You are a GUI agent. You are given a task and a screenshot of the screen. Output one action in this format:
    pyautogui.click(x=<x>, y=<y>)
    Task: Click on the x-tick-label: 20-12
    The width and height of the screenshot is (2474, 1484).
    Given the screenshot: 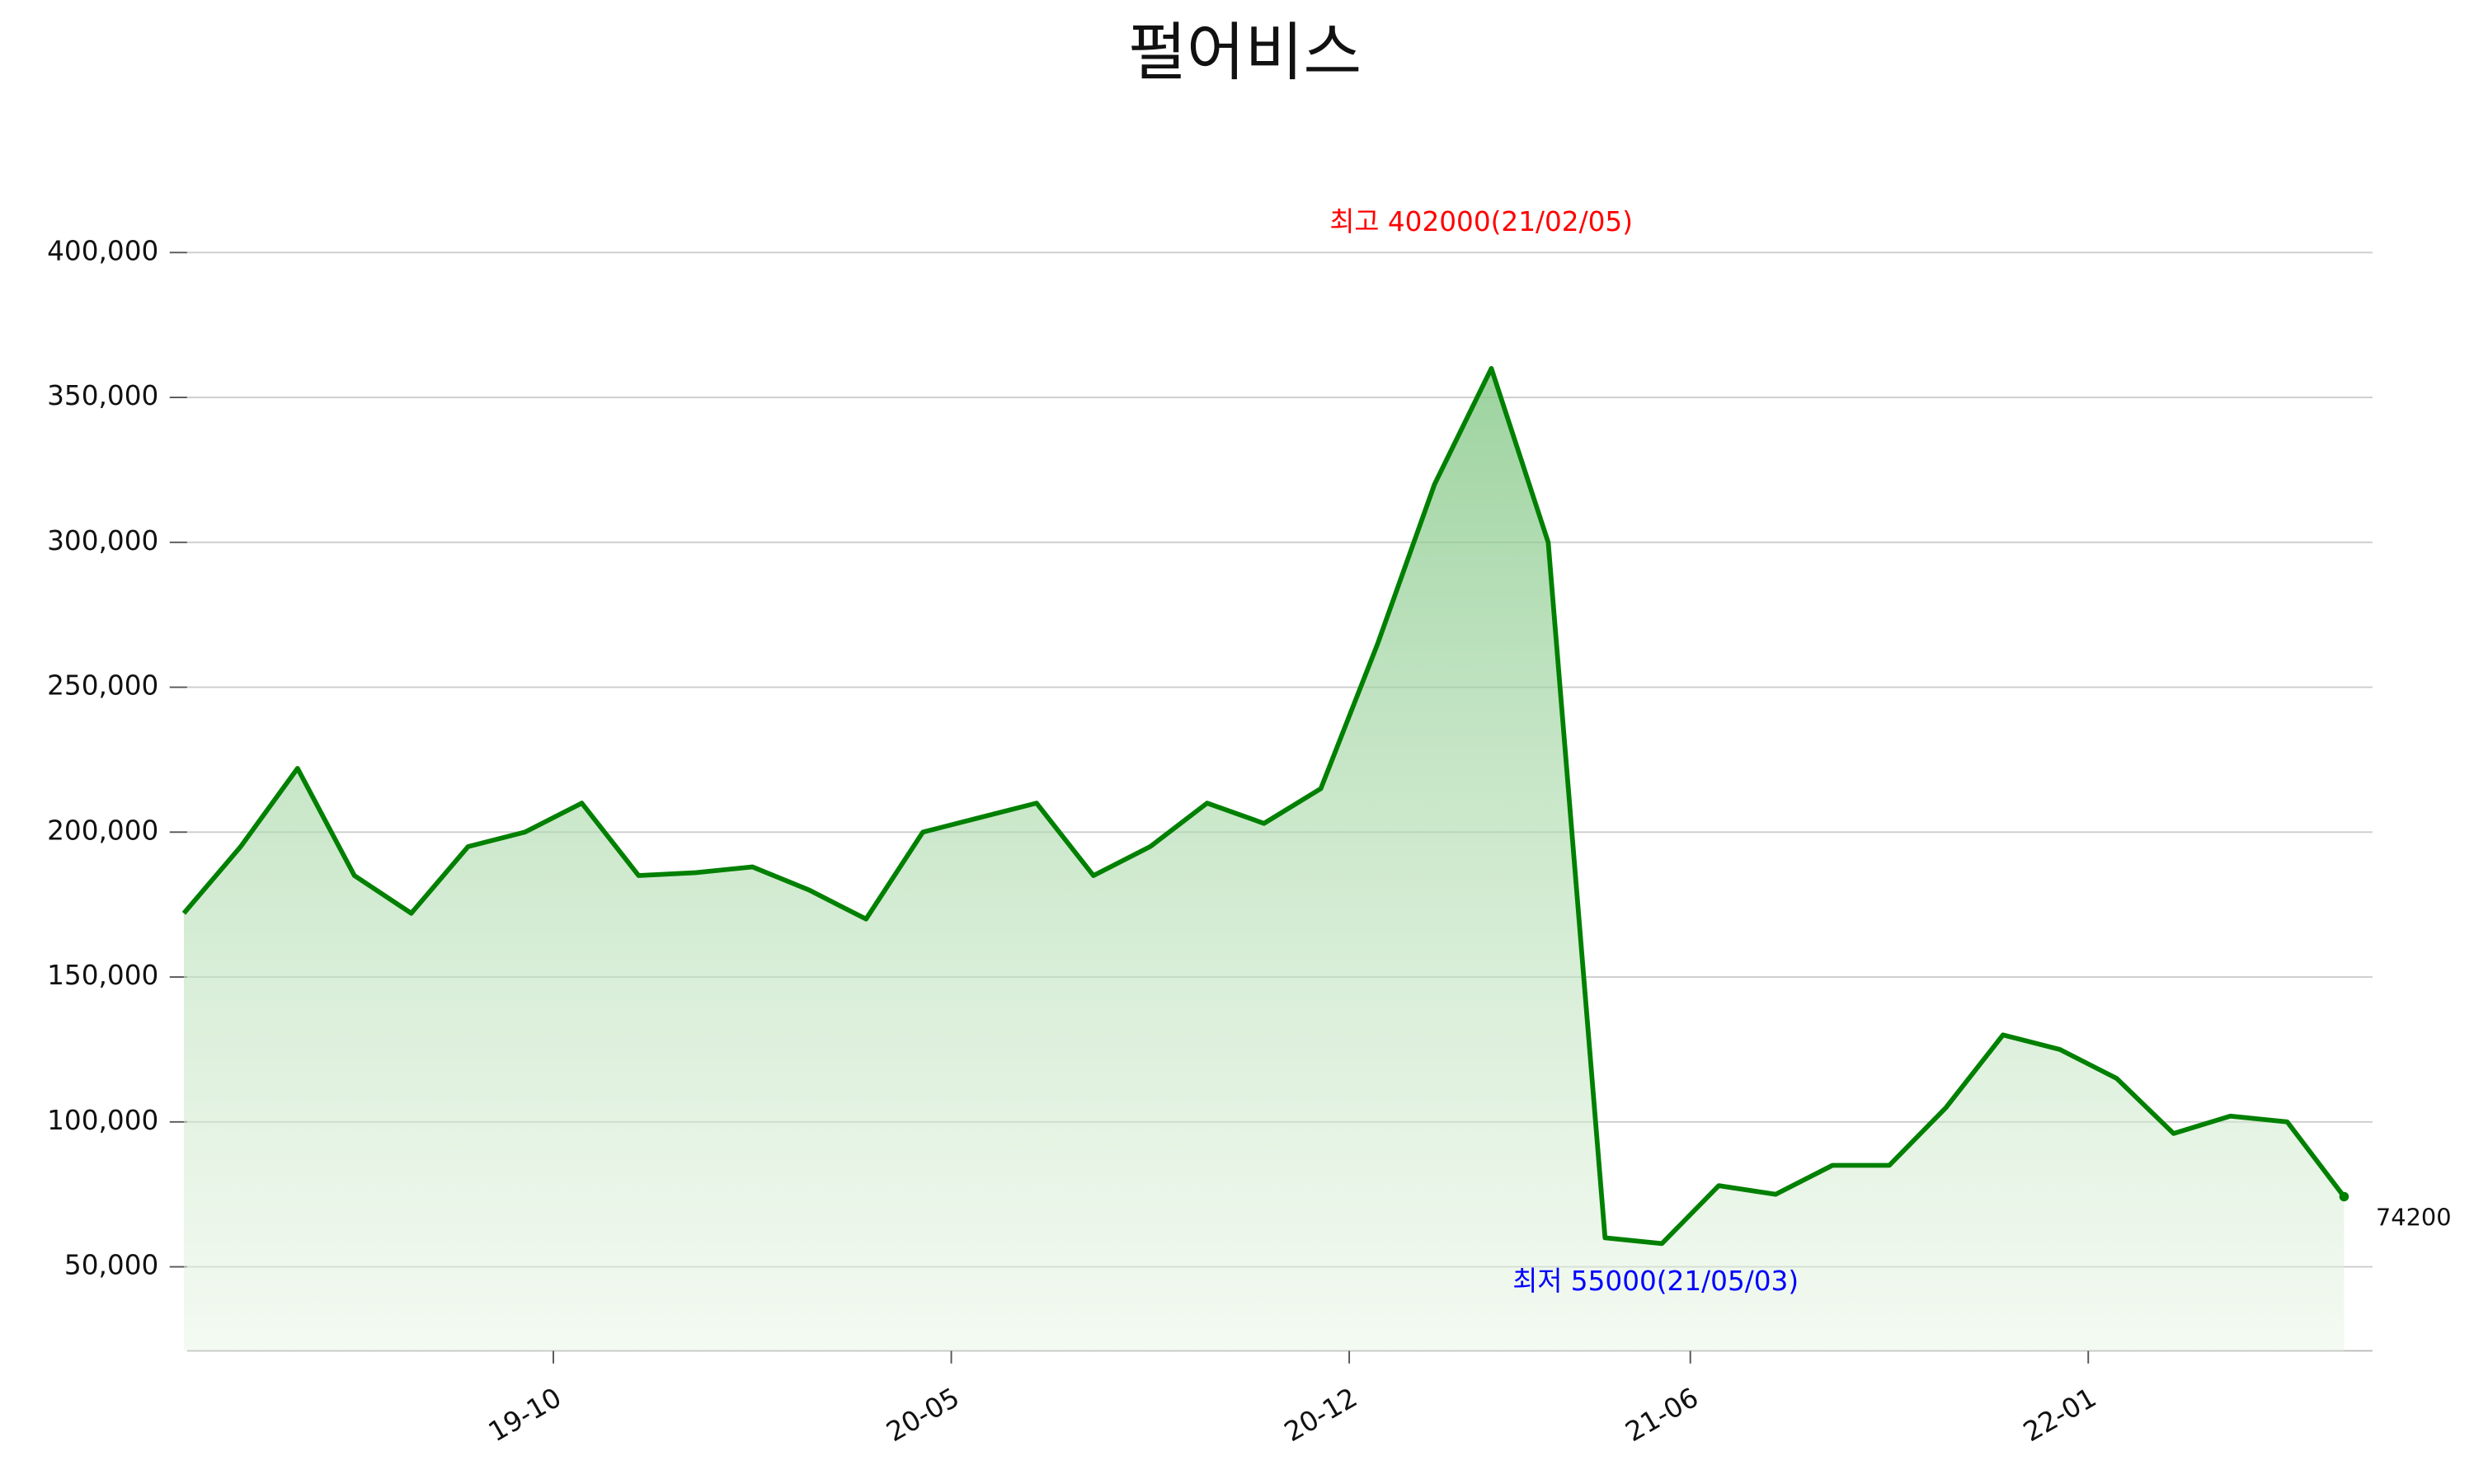 What is the action you would take?
    pyautogui.click(x=1320, y=1415)
    